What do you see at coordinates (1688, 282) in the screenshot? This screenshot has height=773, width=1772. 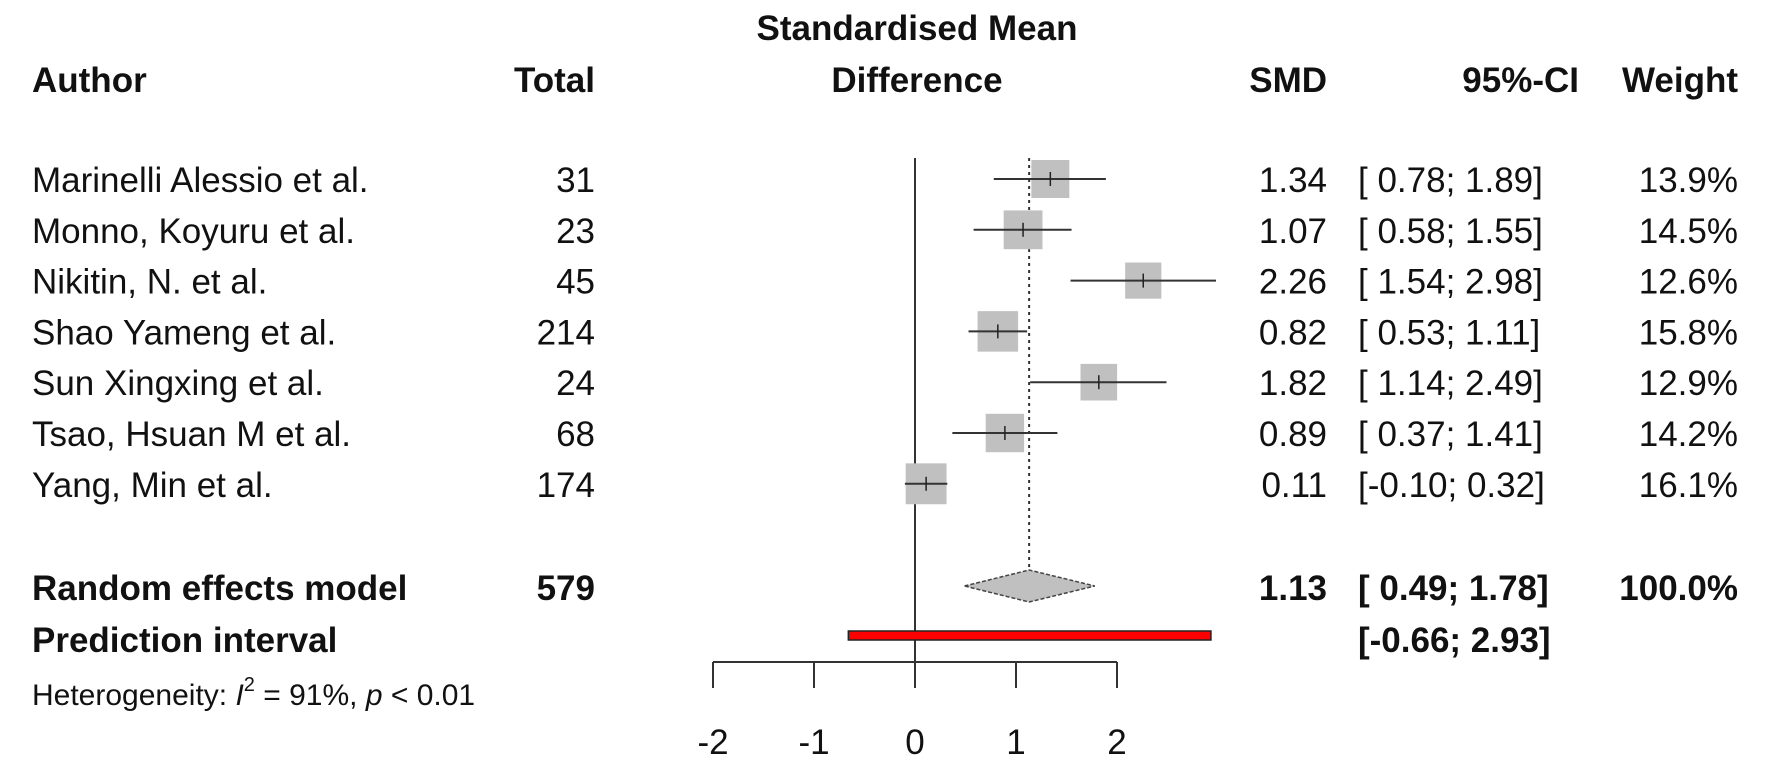 I see `study-weight: 12.6%` at bounding box center [1688, 282].